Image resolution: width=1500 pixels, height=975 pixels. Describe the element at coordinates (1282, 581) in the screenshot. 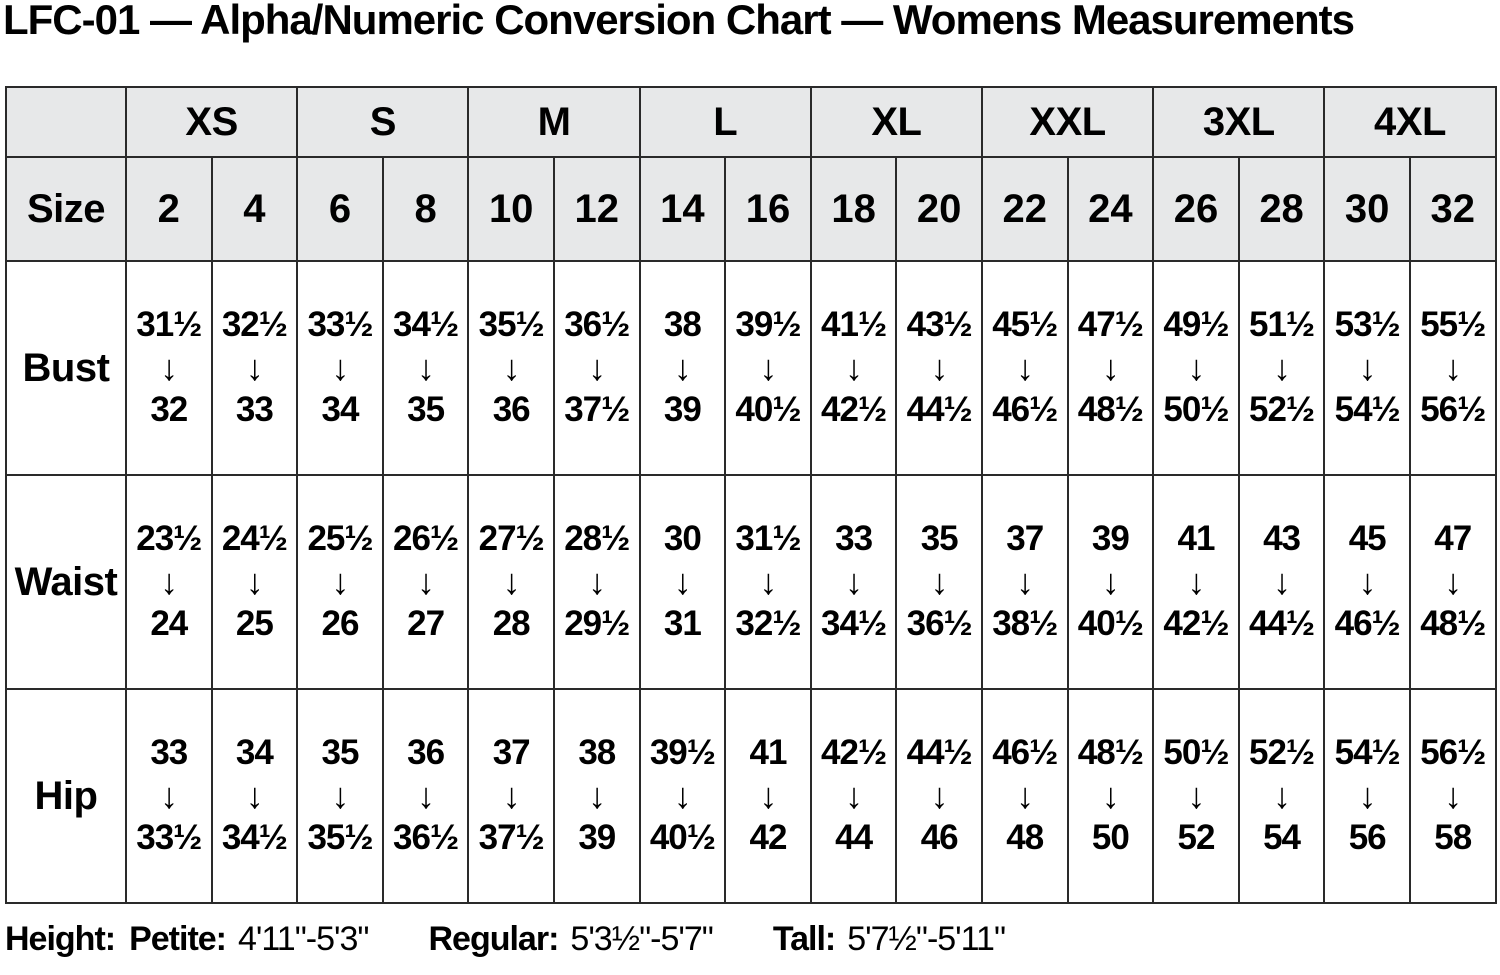

I see `waist-range: 43 ↓ 44½` at that location.